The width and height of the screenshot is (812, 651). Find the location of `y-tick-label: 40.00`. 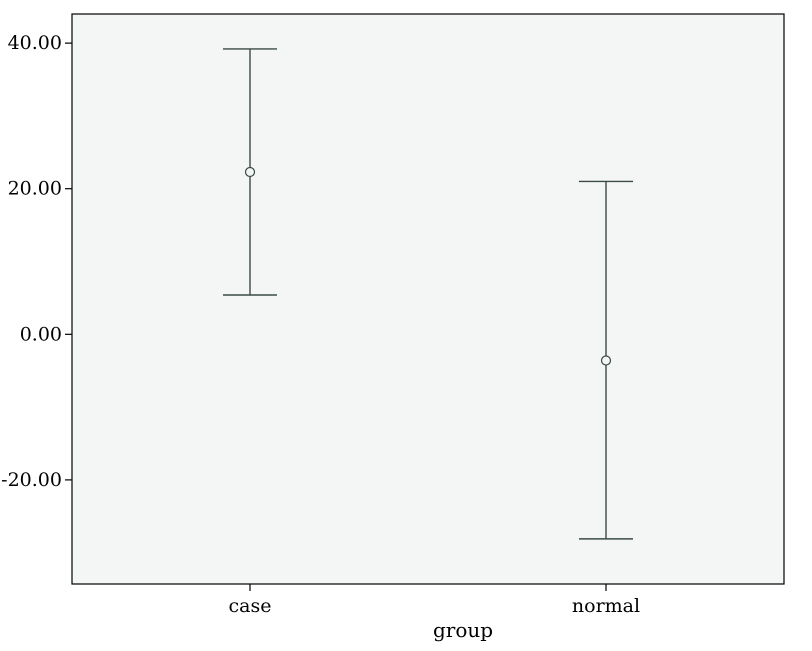

y-tick-label: 40.00 is located at coordinates (35, 43).